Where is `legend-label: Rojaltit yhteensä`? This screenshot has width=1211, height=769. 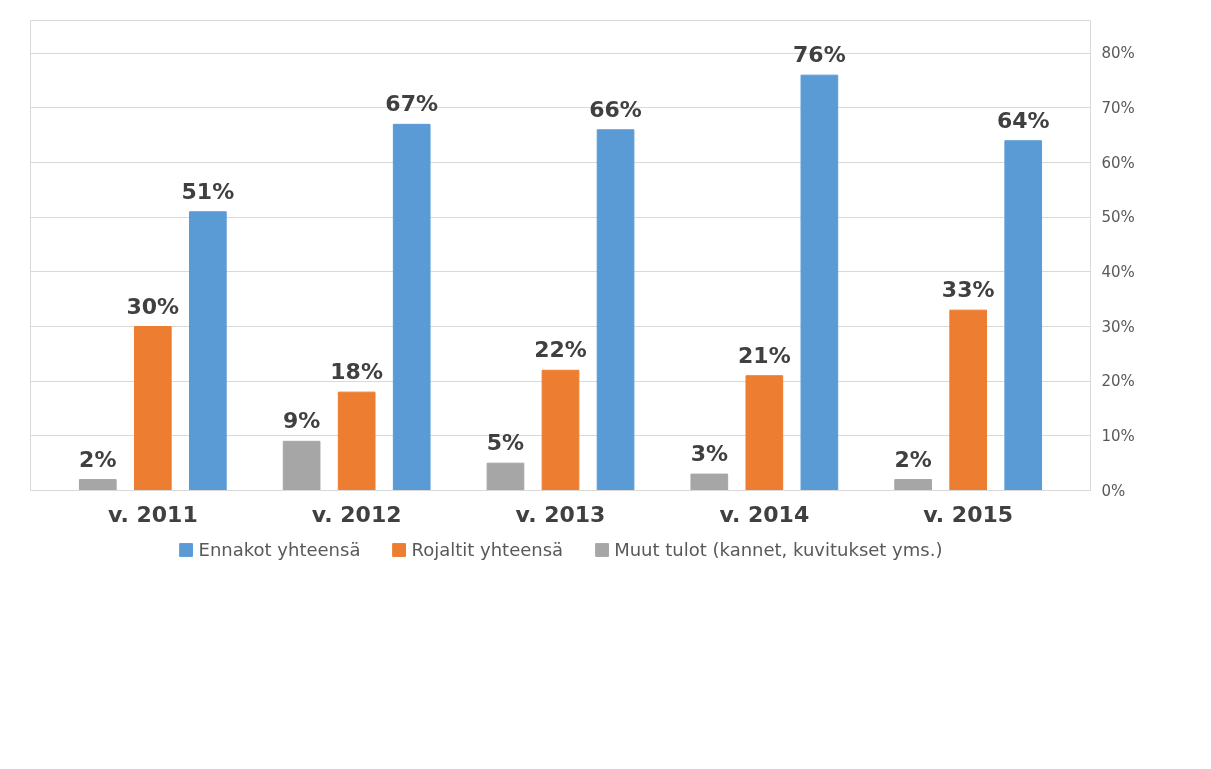 legend-label: Rojaltit yhteensä is located at coordinates (487, 549).